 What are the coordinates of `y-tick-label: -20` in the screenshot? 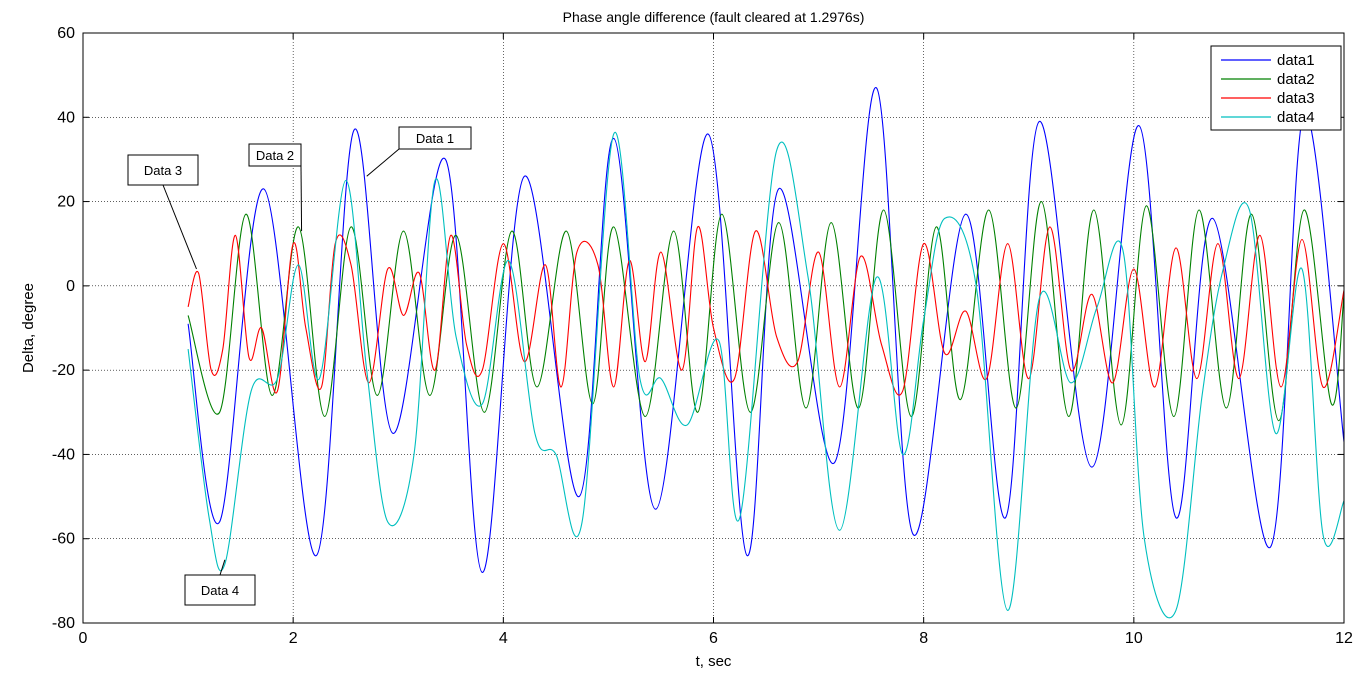 It's located at (63, 370).